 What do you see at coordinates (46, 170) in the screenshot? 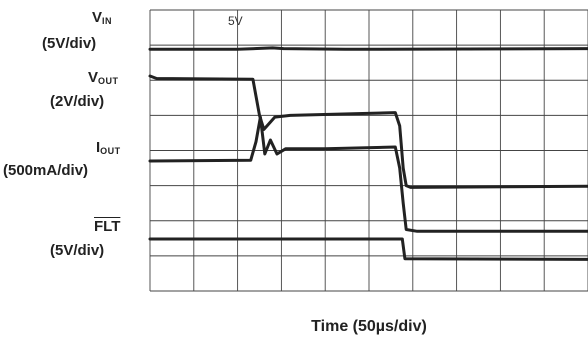
I see `label-iout-scale: (500mA/div)` at bounding box center [46, 170].